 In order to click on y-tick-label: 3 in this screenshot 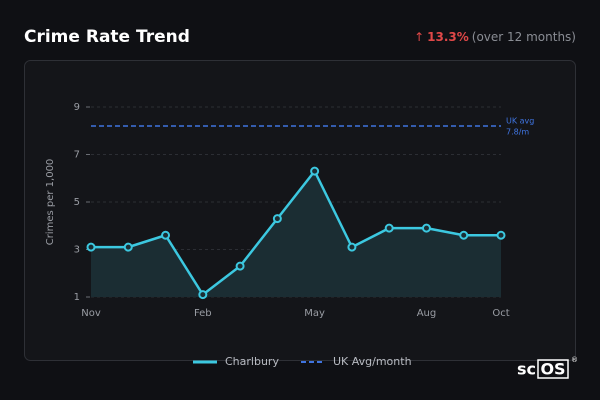, I will do `click(77, 250)`.